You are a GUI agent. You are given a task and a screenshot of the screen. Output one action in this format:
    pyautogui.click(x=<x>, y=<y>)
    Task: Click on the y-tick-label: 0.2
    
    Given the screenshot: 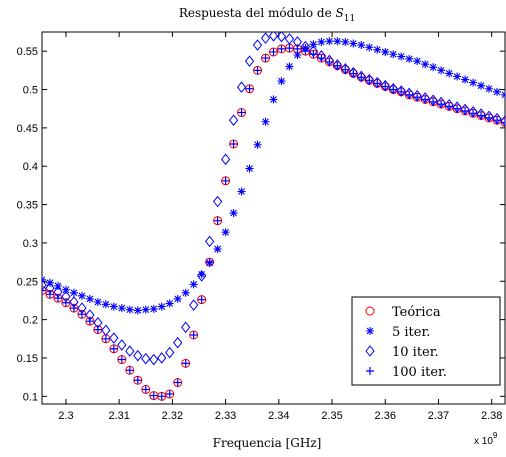 What is the action you would take?
    pyautogui.click(x=30, y=321)
    